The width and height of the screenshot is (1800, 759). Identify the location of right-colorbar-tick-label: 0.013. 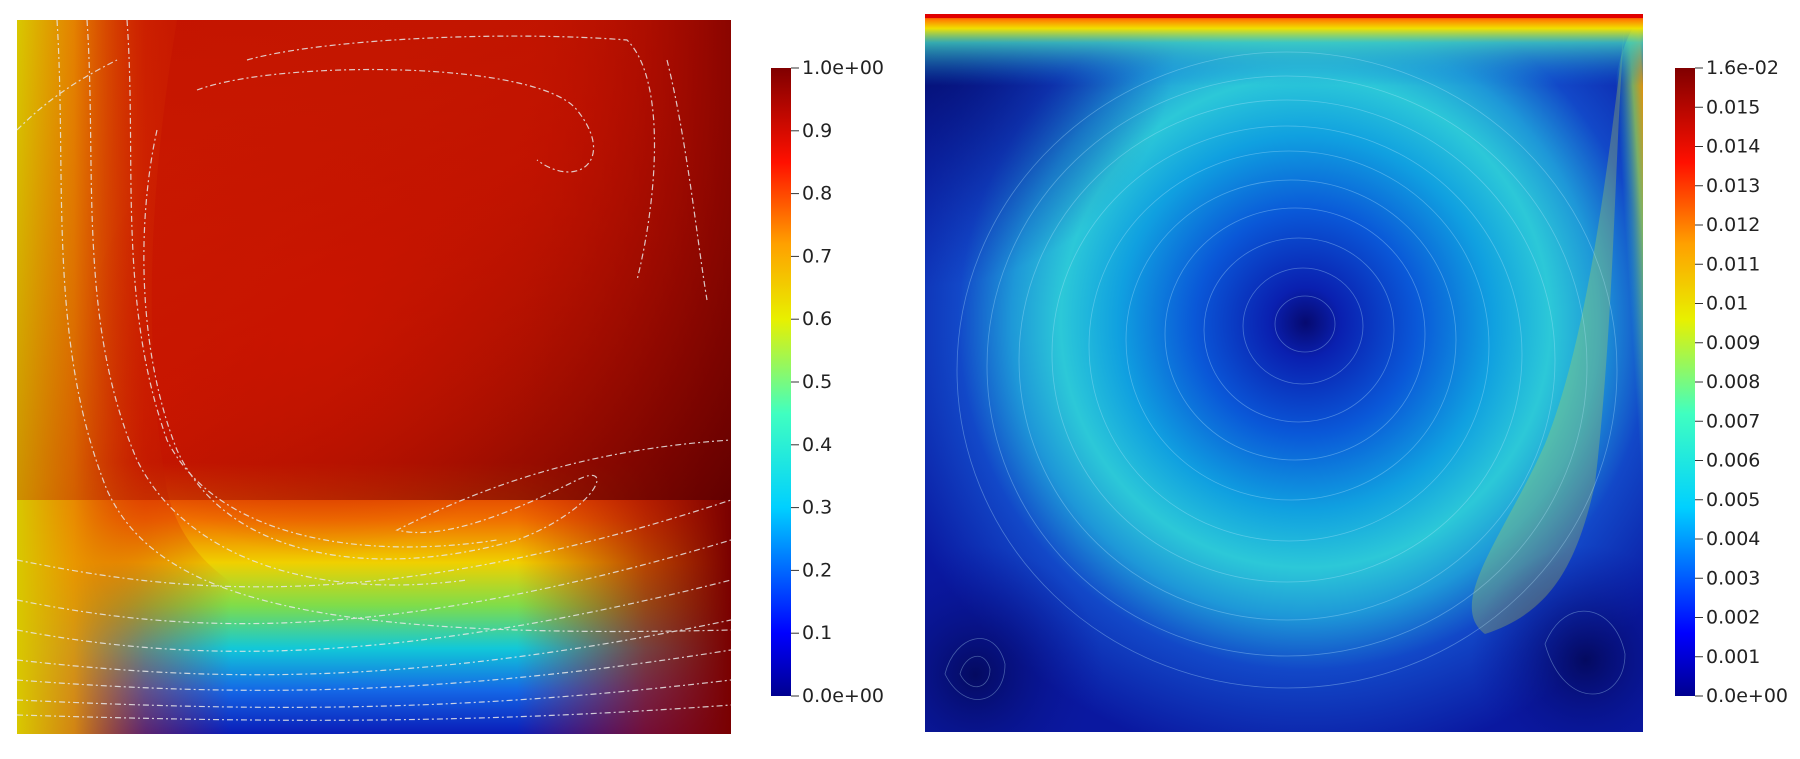
(1733, 186).